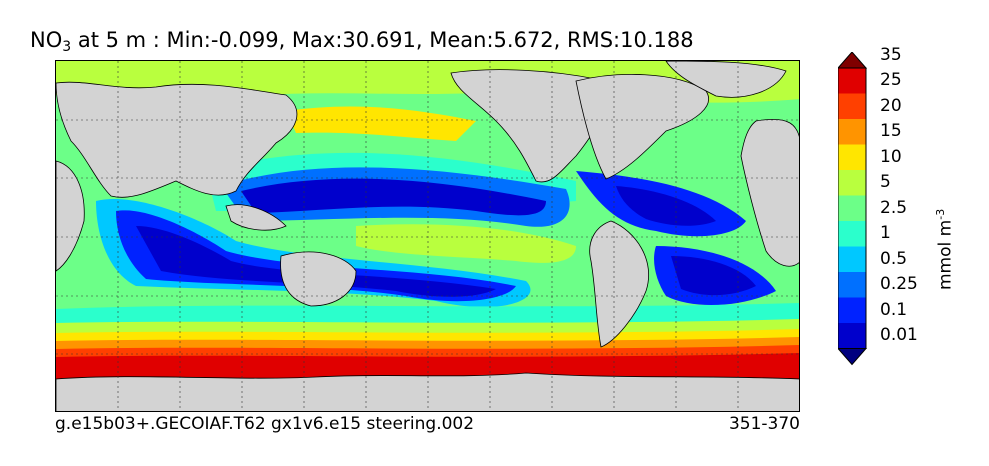 The height and width of the screenshot is (466, 989). Describe the element at coordinates (769, 192) in the screenshot. I see `africa-west` at that location.